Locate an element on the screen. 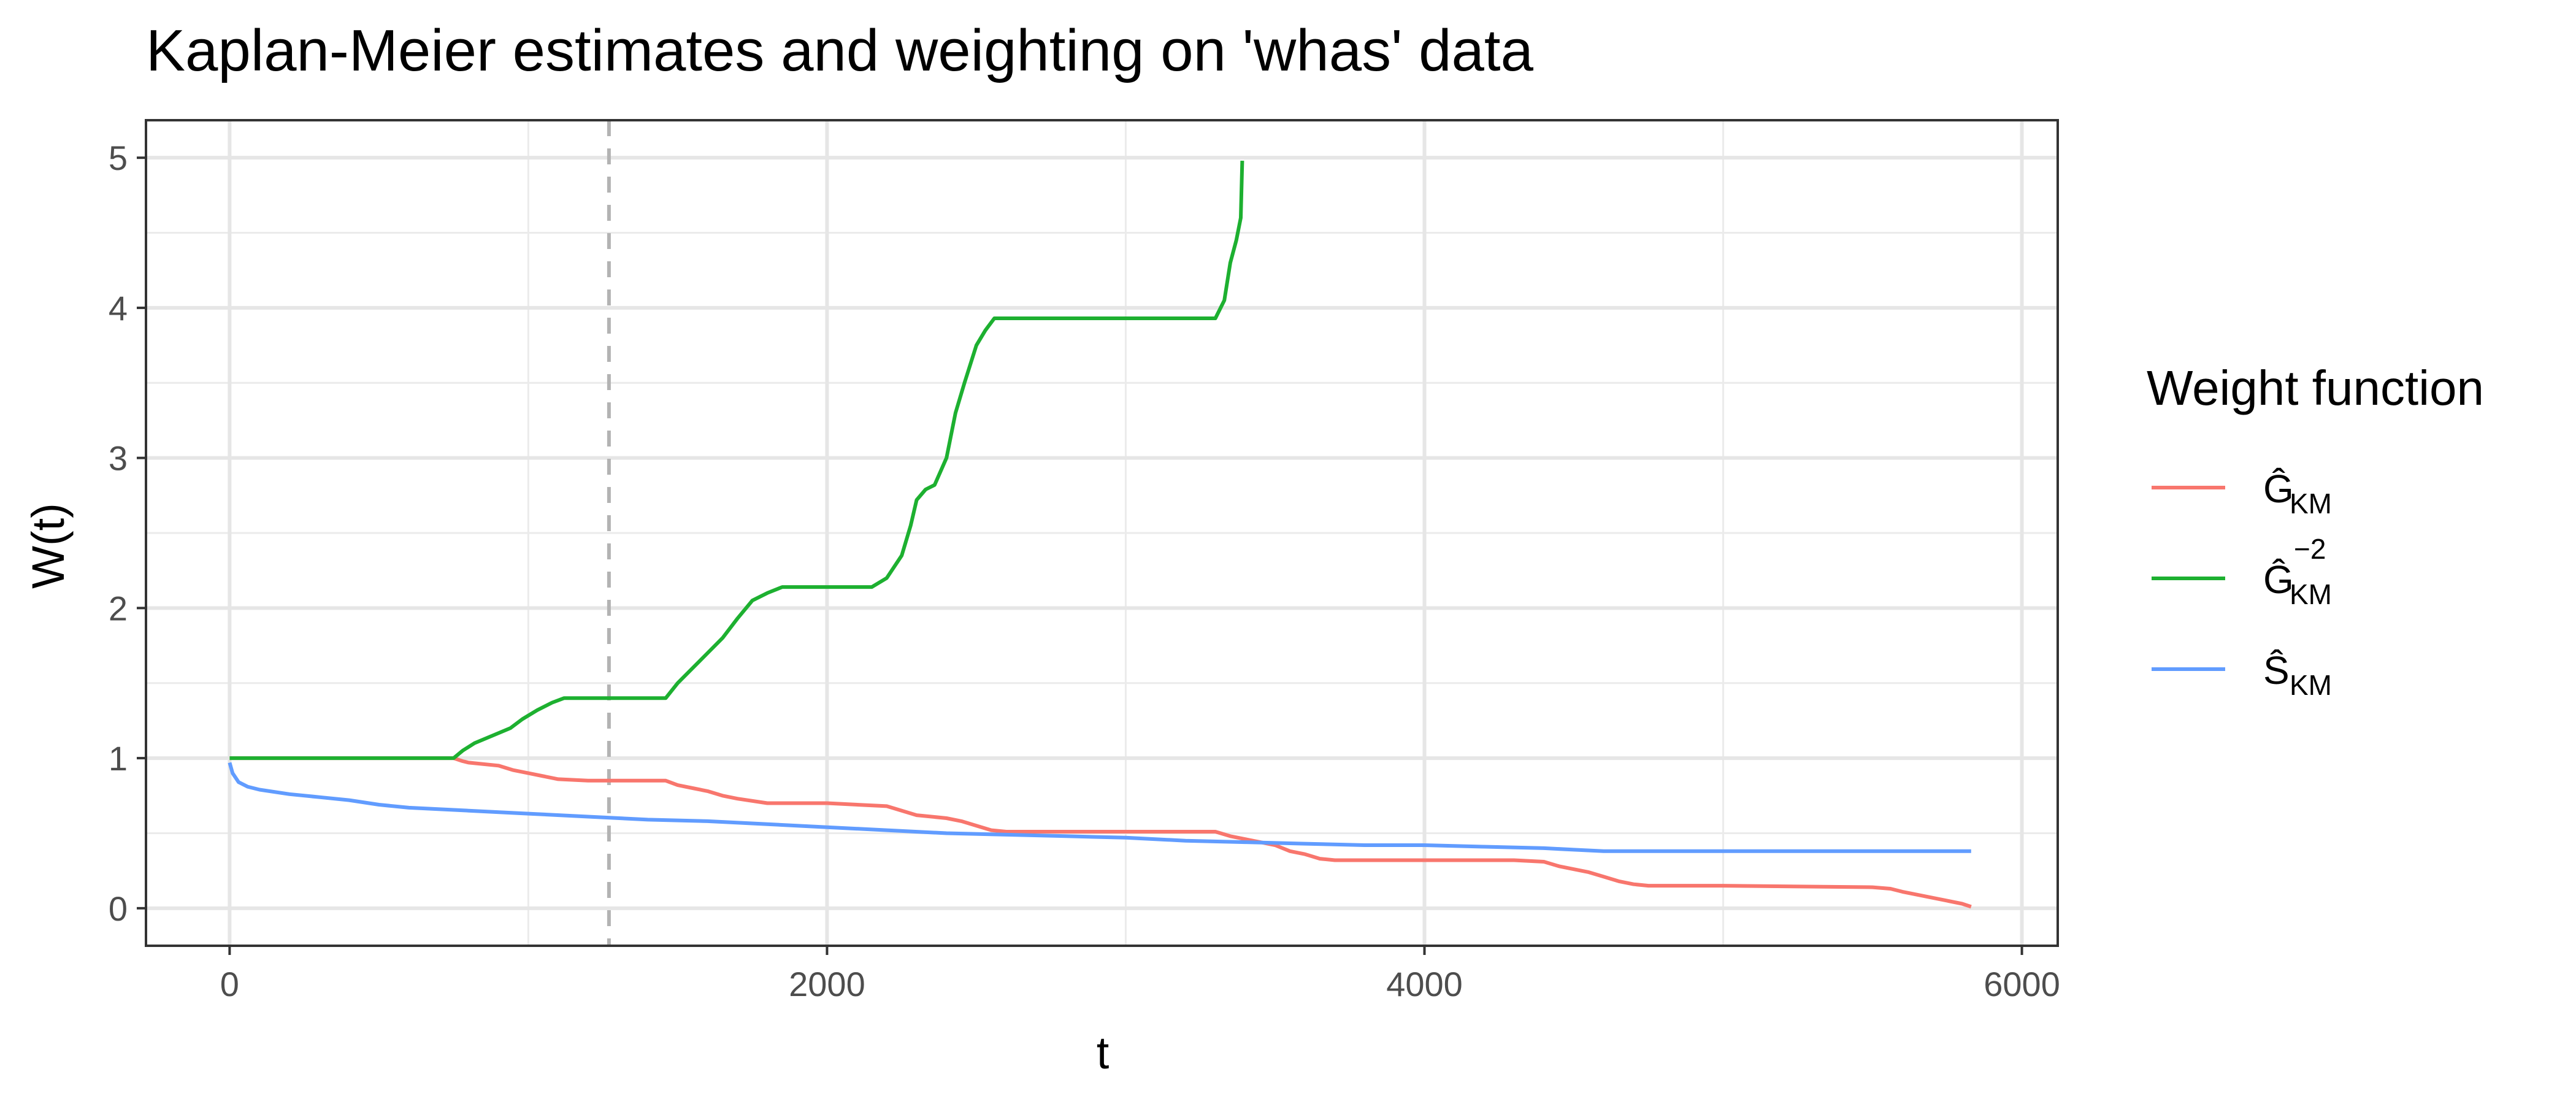 The width and height of the screenshot is (2576, 1104). legend-item-g: ĜKM is located at coordinates (2242, 493).